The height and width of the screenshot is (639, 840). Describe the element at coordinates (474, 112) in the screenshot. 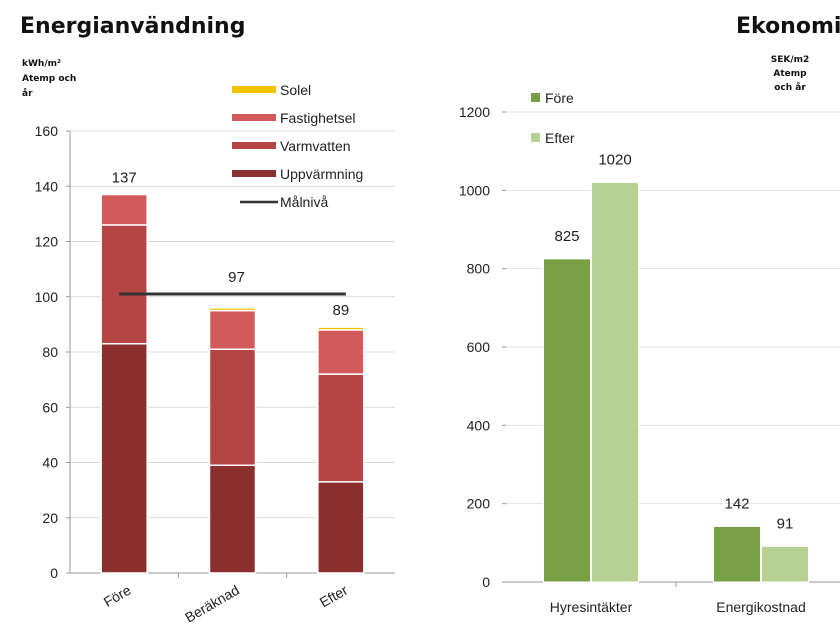

I see `economy-y-tick-label: 1200` at that location.